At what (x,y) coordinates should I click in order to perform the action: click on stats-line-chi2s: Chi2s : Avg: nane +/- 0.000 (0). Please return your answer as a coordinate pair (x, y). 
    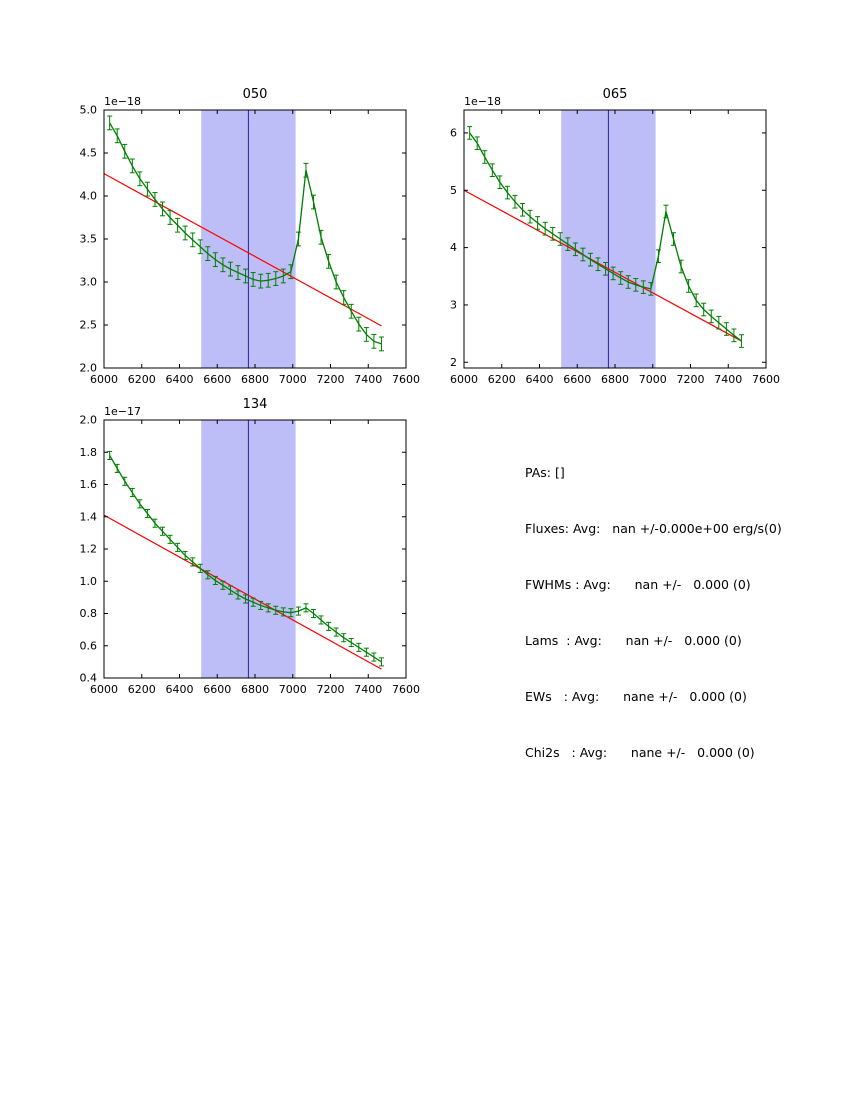
    Looking at the image, I should click on (640, 752).